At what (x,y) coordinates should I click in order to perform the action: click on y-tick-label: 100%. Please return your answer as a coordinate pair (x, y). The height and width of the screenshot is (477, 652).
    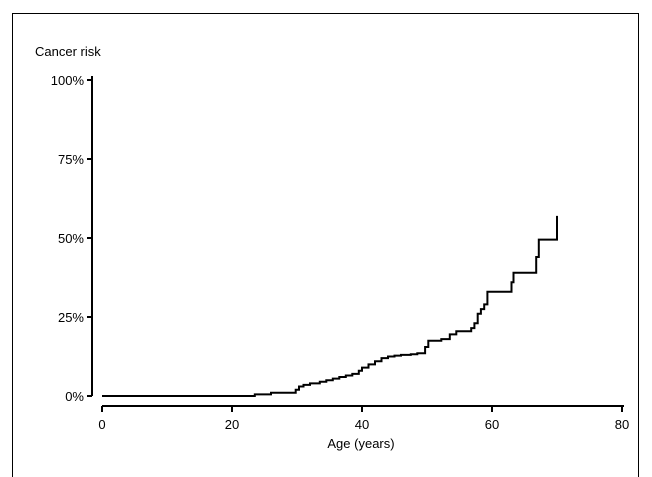
    Looking at the image, I should click on (68, 80).